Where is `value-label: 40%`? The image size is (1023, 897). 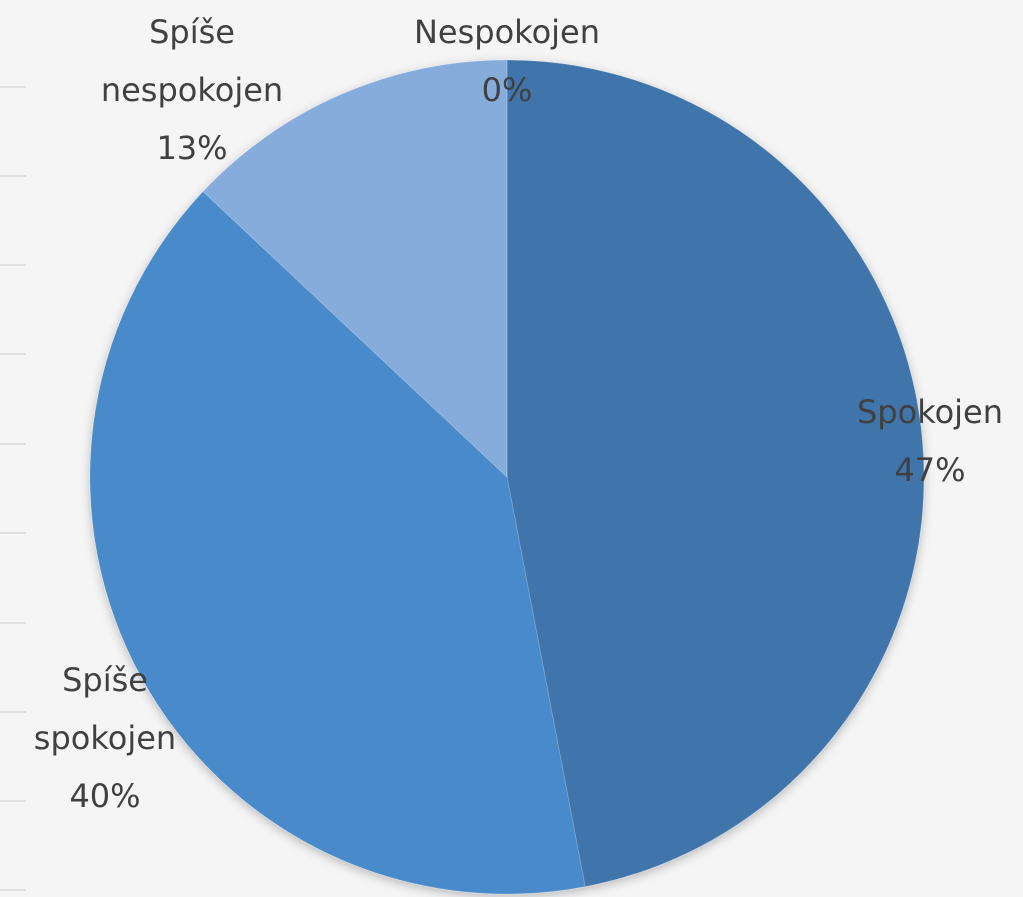 value-label: 40% is located at coordinates (105, 796).